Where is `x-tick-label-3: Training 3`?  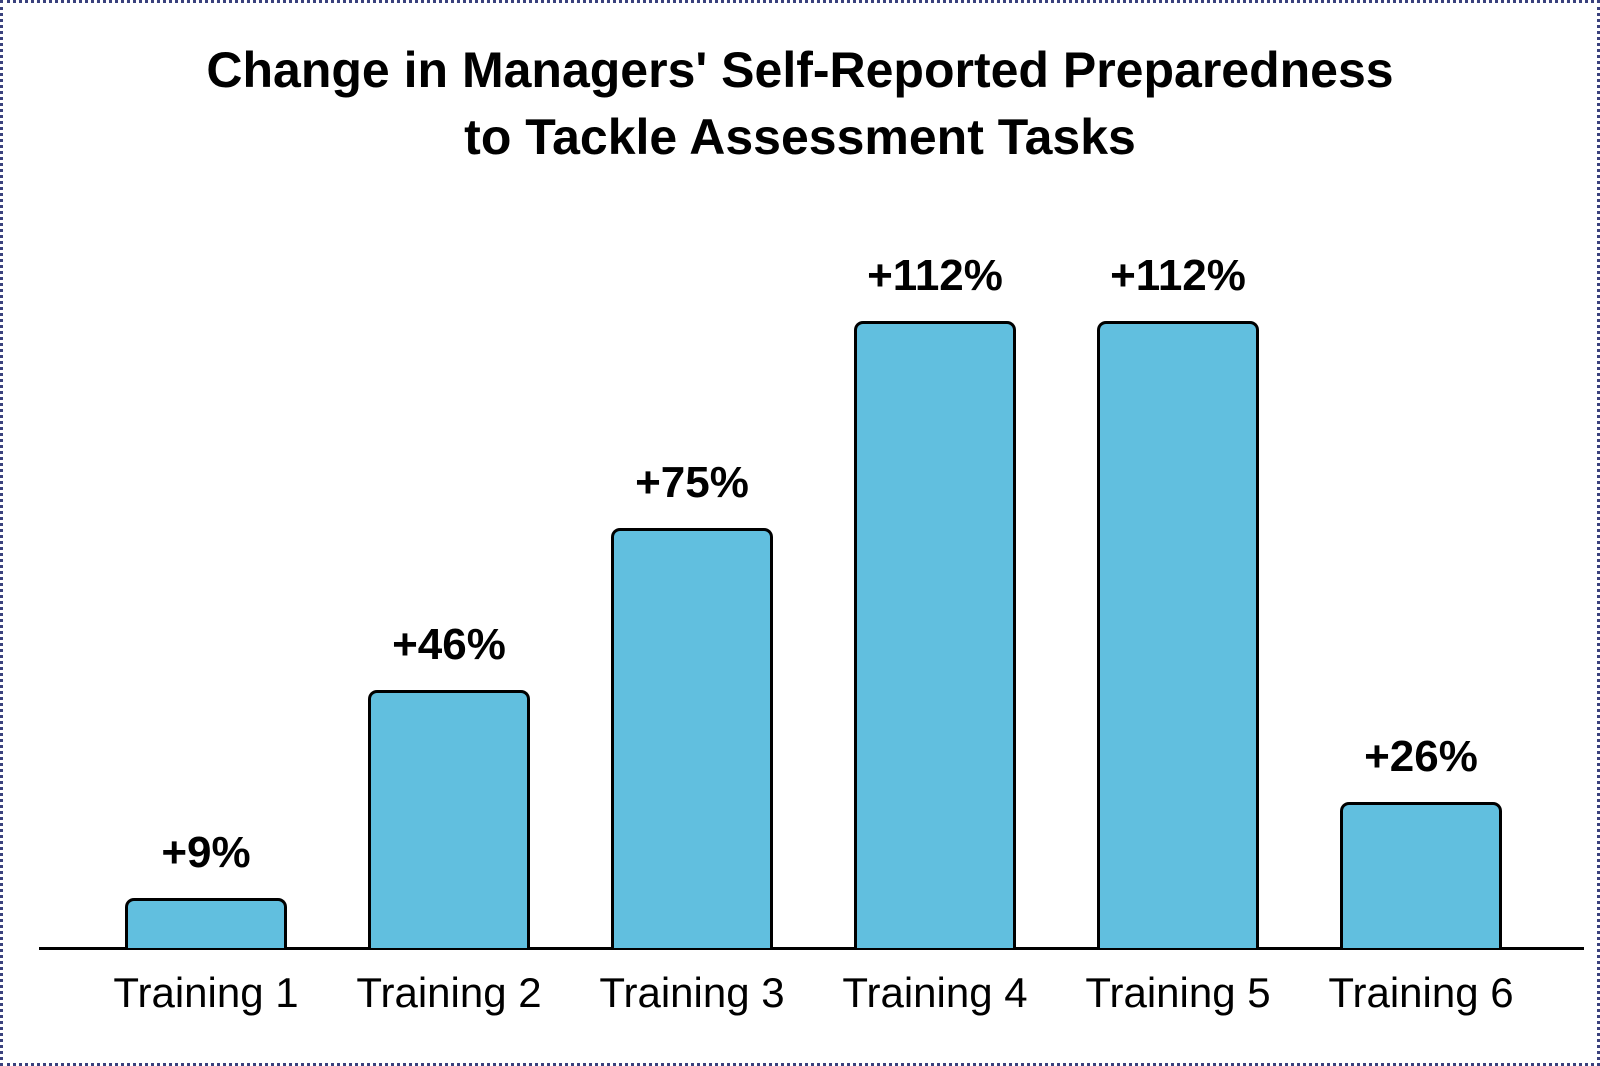
x-tick-label-3: Training 3 is located at coordinates (692, 992).